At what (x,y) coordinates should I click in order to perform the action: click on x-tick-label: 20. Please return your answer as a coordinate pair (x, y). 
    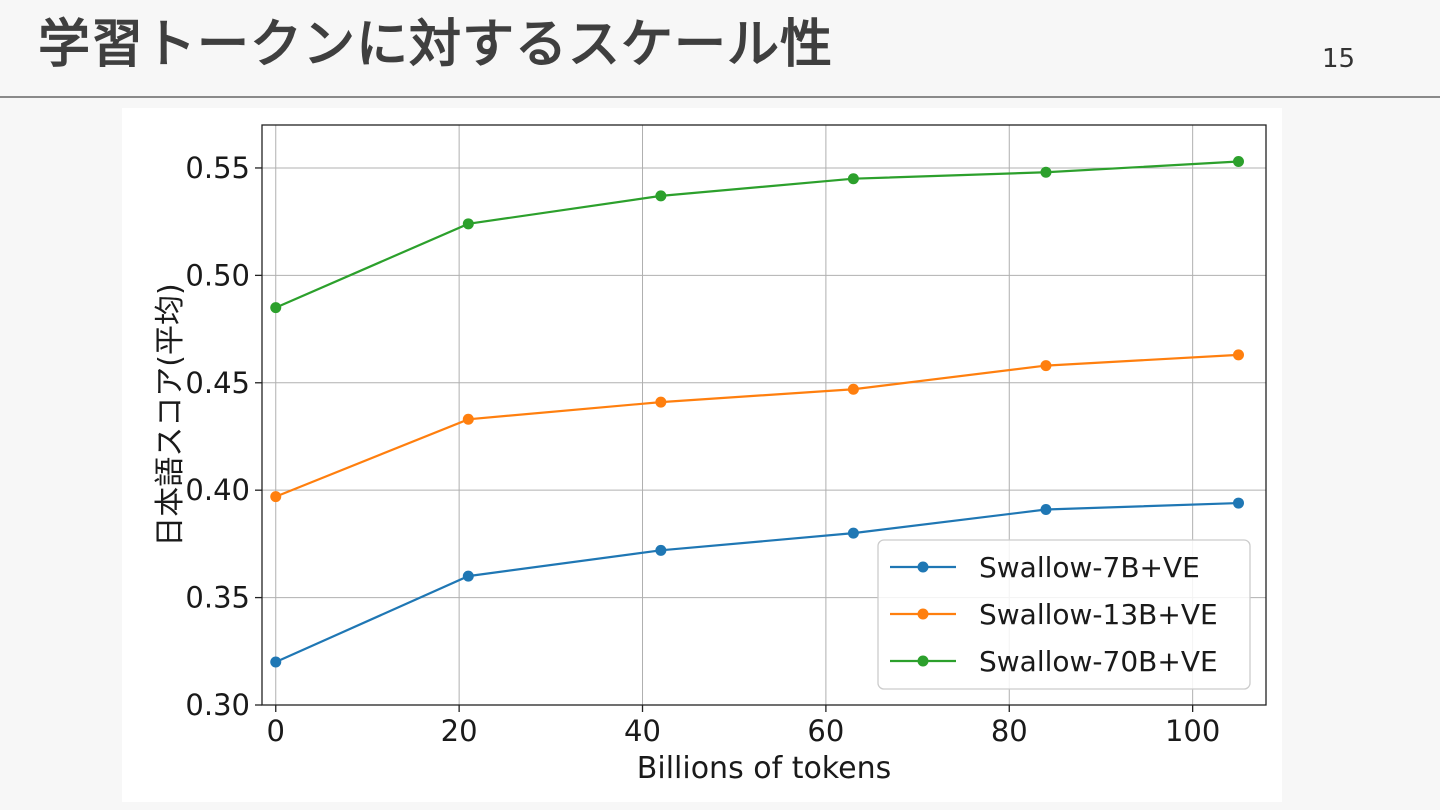
    Looking at the image, I should click on (459, 731).